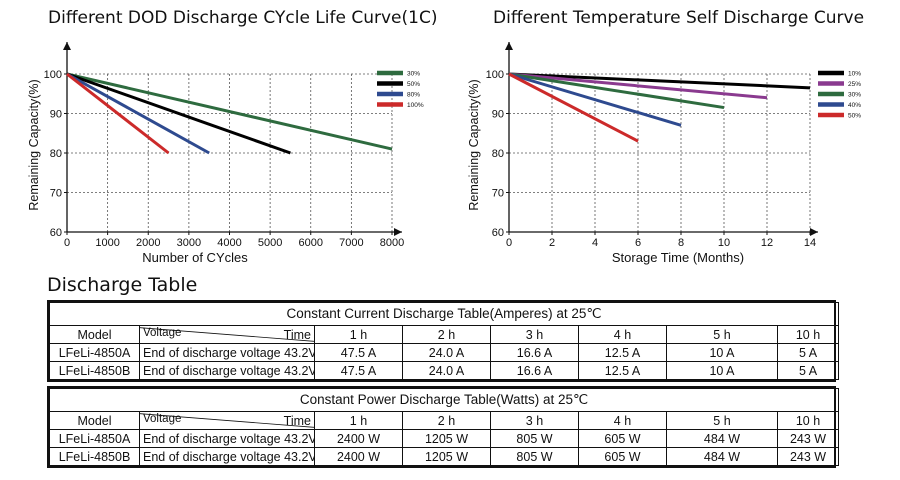  I want to click on cell-value: 47.5 A, so click(358, 352).